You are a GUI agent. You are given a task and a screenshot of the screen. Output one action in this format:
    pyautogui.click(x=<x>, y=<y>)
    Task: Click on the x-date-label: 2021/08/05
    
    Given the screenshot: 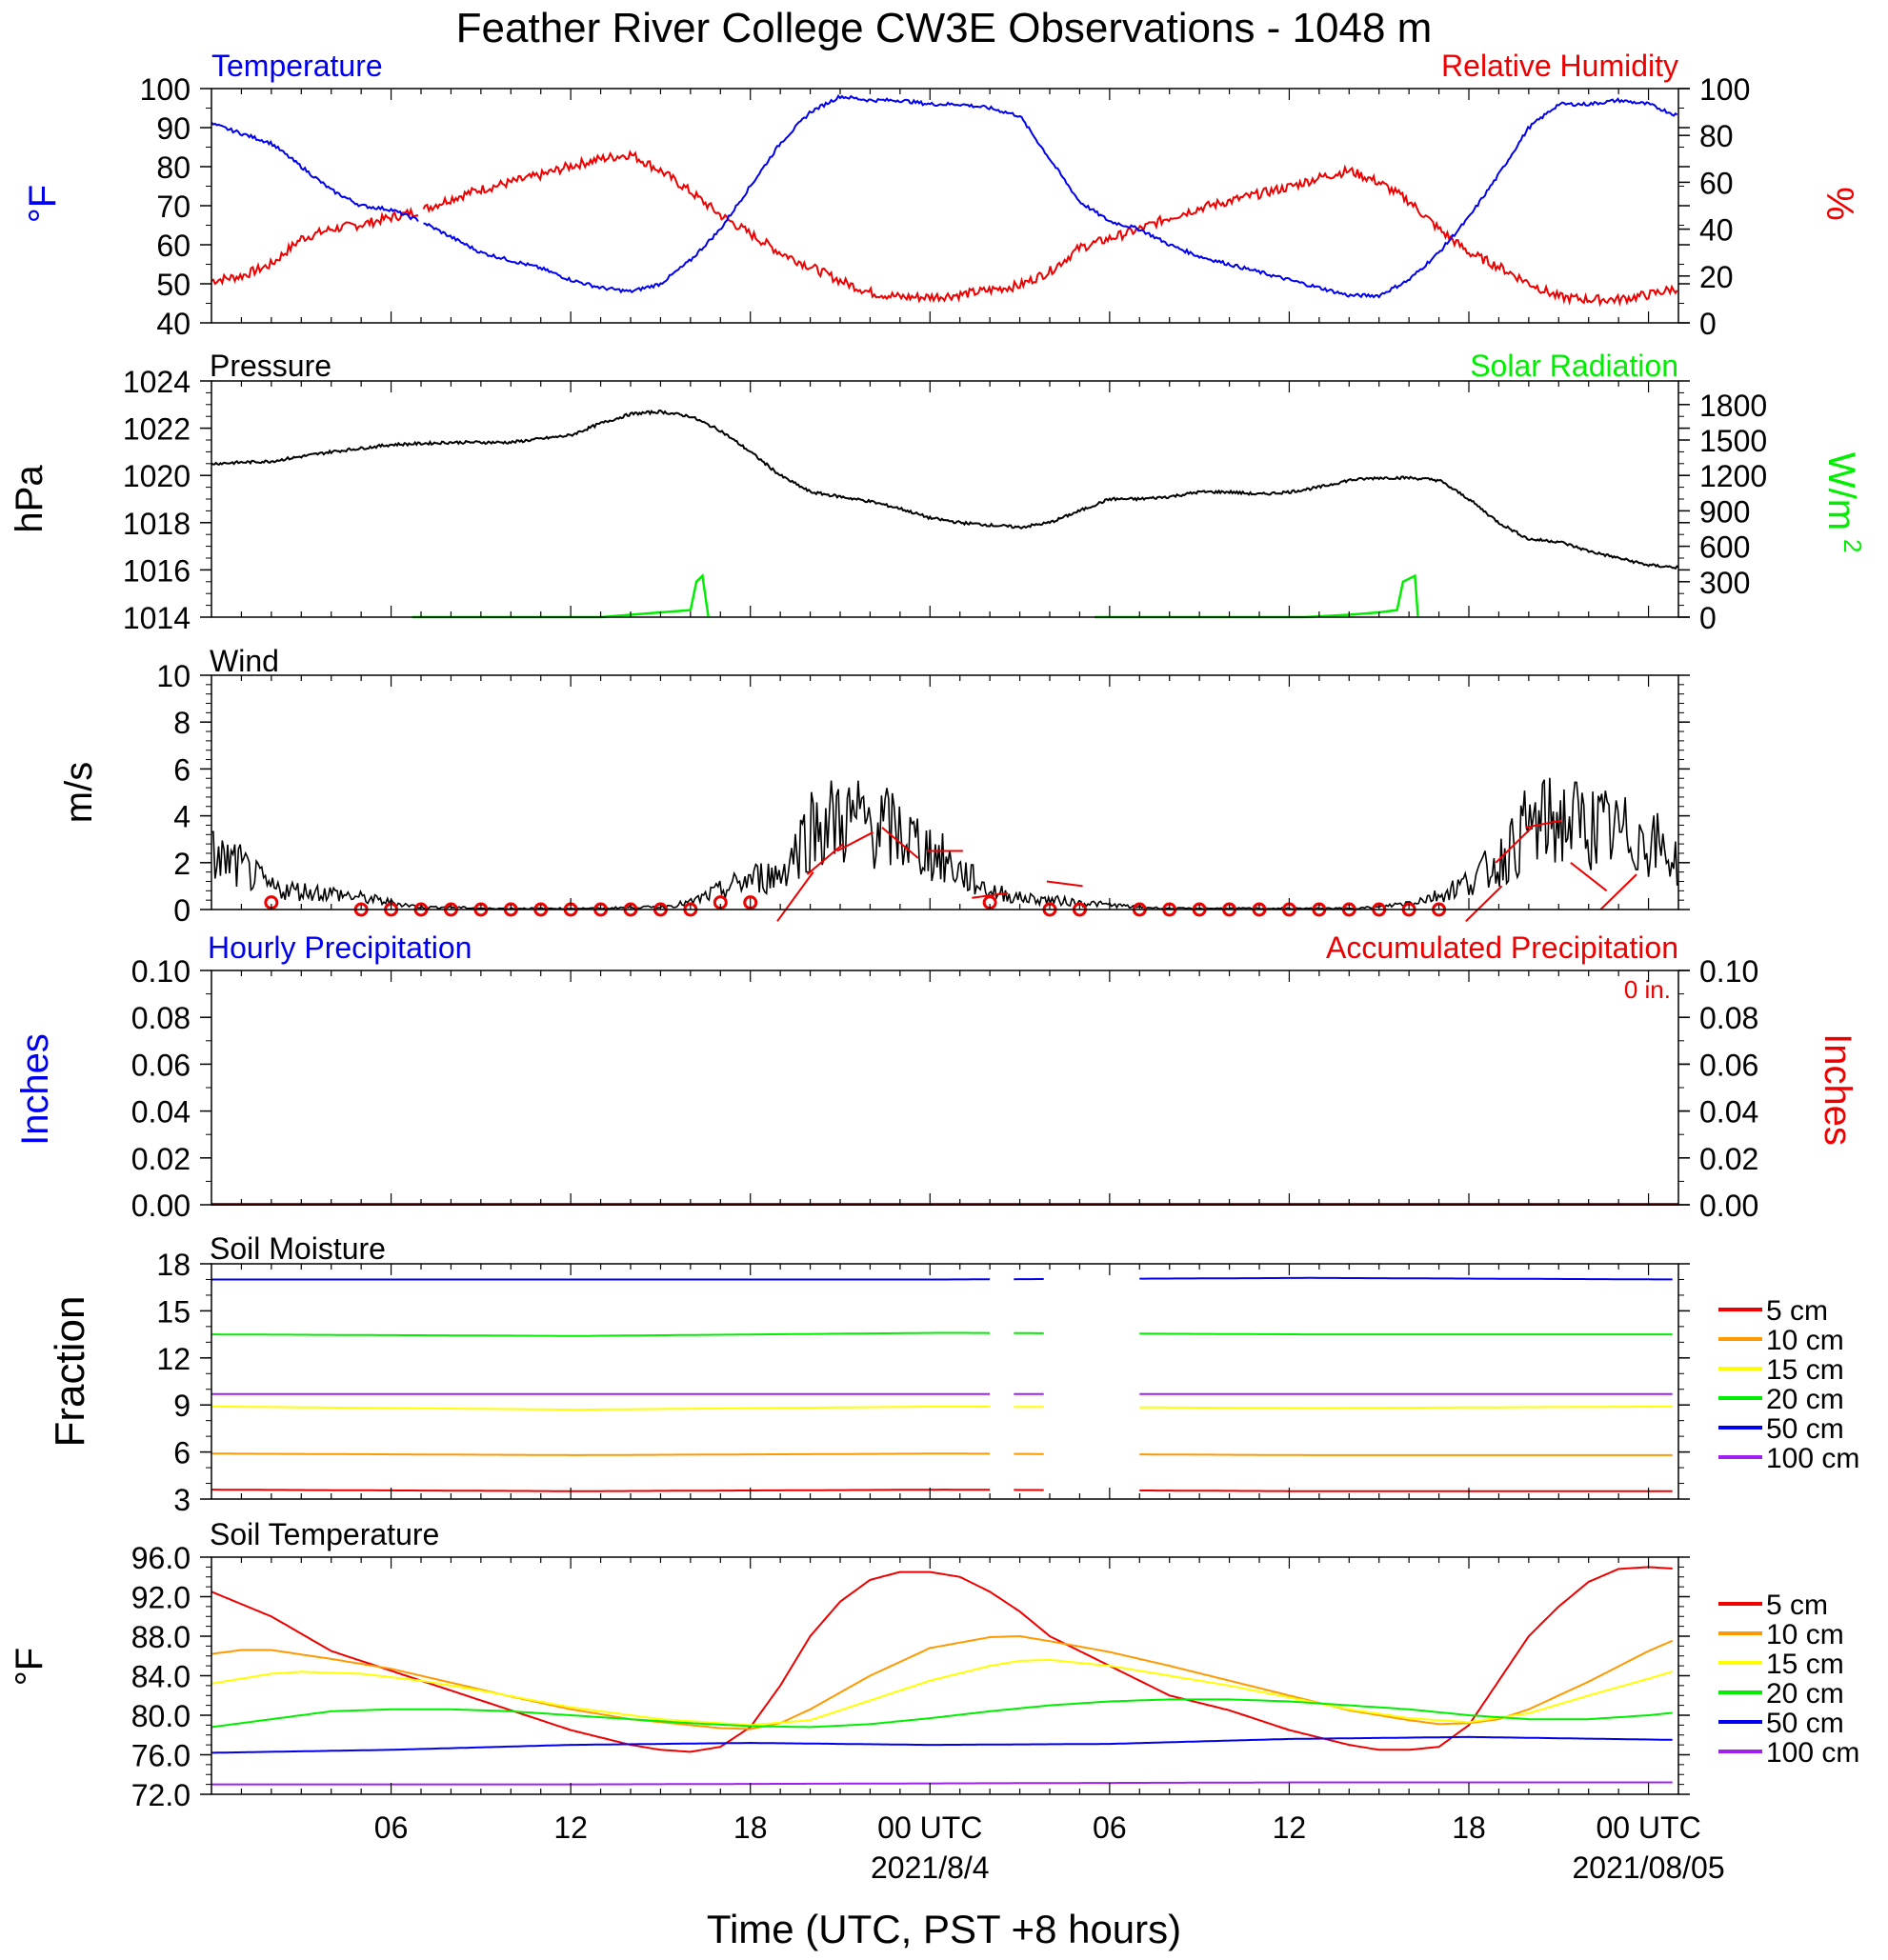 What is the action you would take?
    pyautogui.click(x=1648, y=1867)
    